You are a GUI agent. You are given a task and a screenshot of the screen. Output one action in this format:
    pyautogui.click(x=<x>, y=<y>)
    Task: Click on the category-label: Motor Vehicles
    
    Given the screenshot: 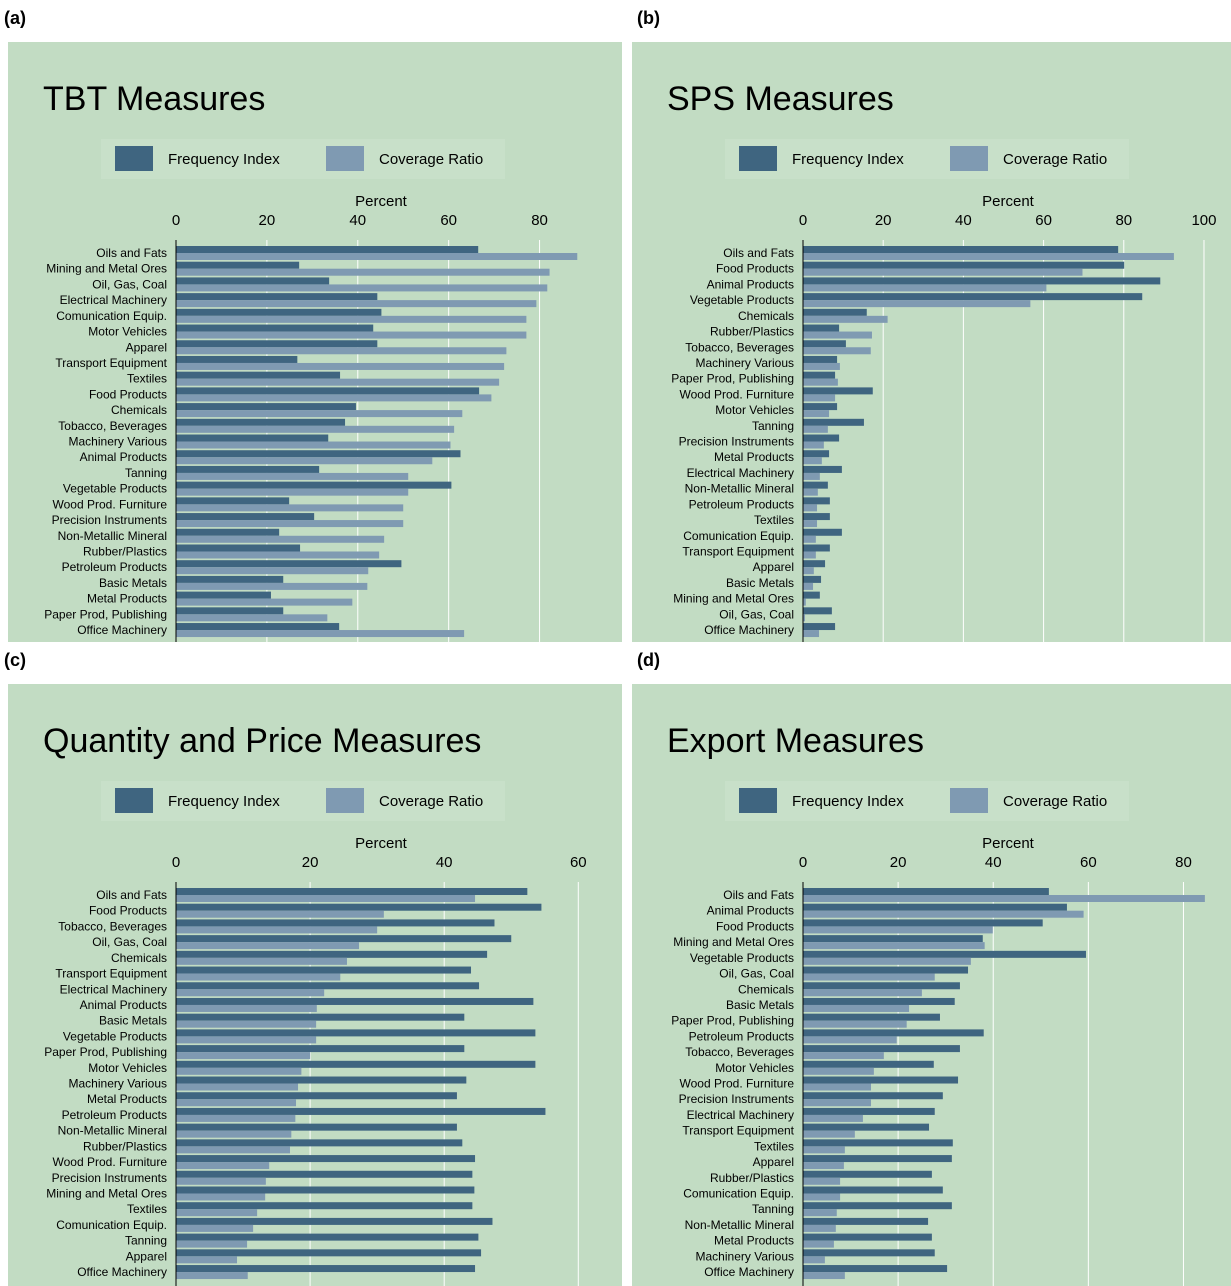 What is the action you would take?
    pyautogui.click(x=127, y=332)
    